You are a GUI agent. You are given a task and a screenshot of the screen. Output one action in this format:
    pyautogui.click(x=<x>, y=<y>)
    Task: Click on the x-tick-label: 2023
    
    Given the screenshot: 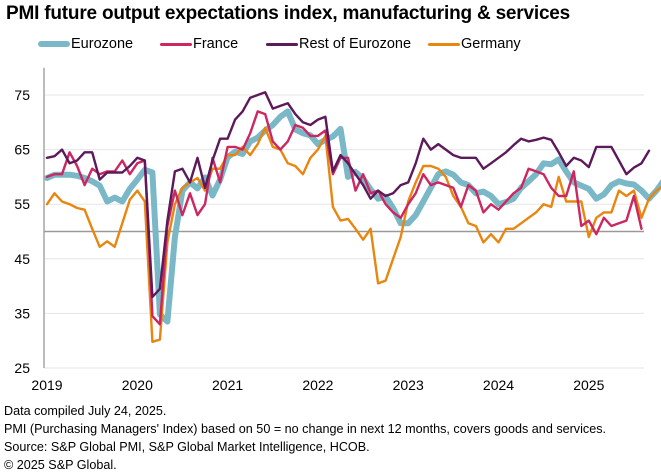 What is the action you would take?
    pyautogui.click(x=408, y=385)
    